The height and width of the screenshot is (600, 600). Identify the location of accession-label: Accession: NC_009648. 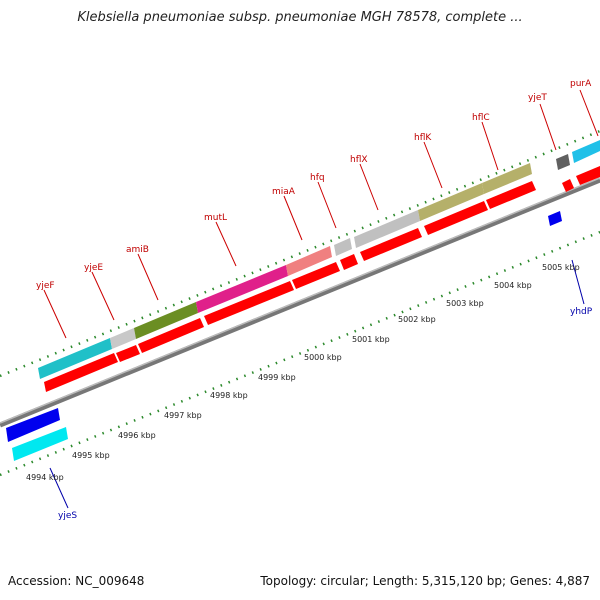
(76, 581).